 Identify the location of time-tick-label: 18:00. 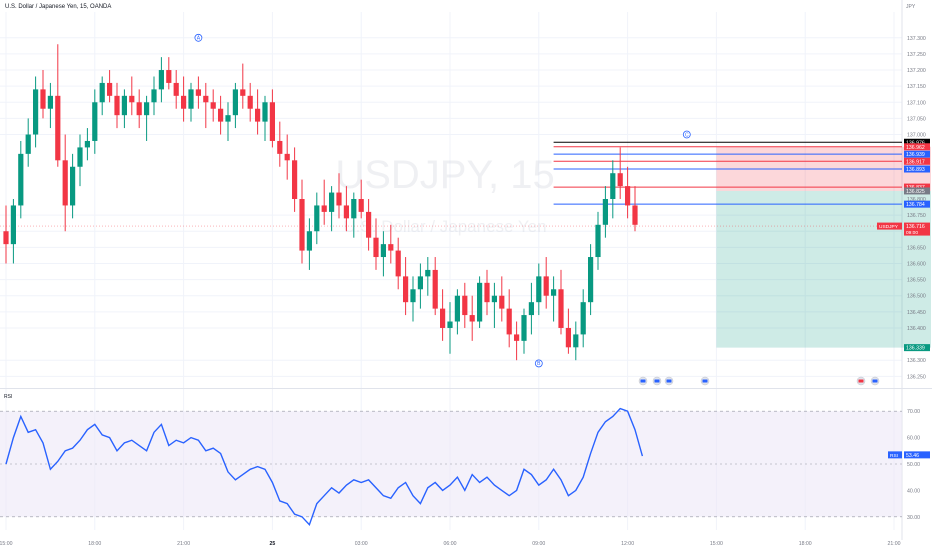
(94, 544).